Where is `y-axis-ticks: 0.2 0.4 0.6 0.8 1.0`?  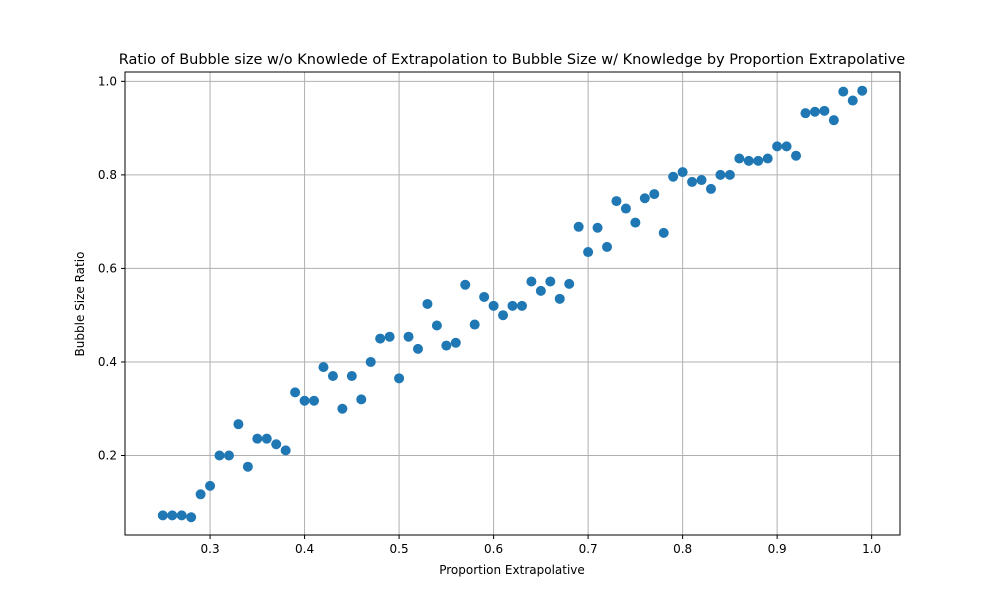 y-axis-ticks: 0.2 0.4 0.6 0.8 1.0 is located at coordinates (111, 268).